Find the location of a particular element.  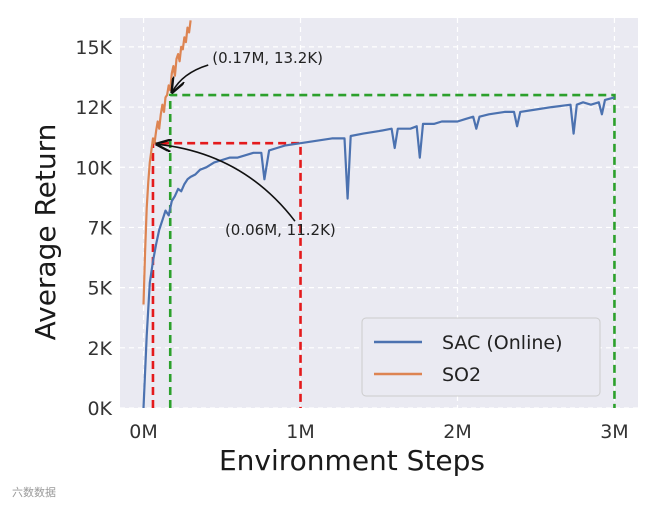

x-tick-label: 0M is located at coordinates (143, 432).